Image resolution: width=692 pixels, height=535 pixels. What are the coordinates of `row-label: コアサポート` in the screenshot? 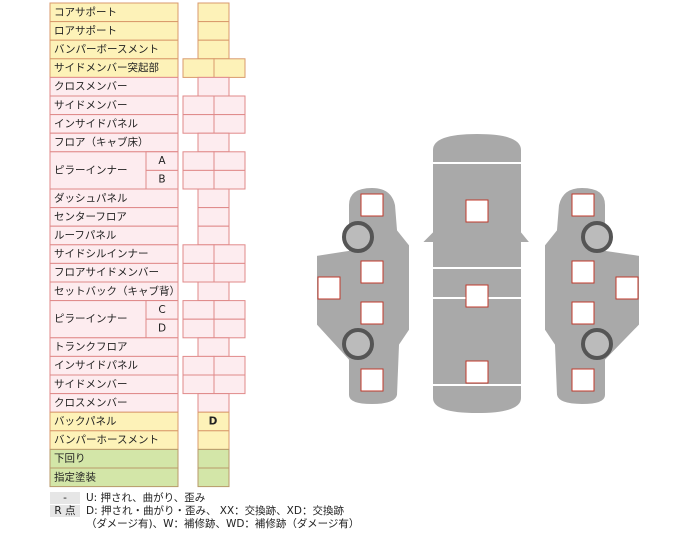 It's located at (85, 12).